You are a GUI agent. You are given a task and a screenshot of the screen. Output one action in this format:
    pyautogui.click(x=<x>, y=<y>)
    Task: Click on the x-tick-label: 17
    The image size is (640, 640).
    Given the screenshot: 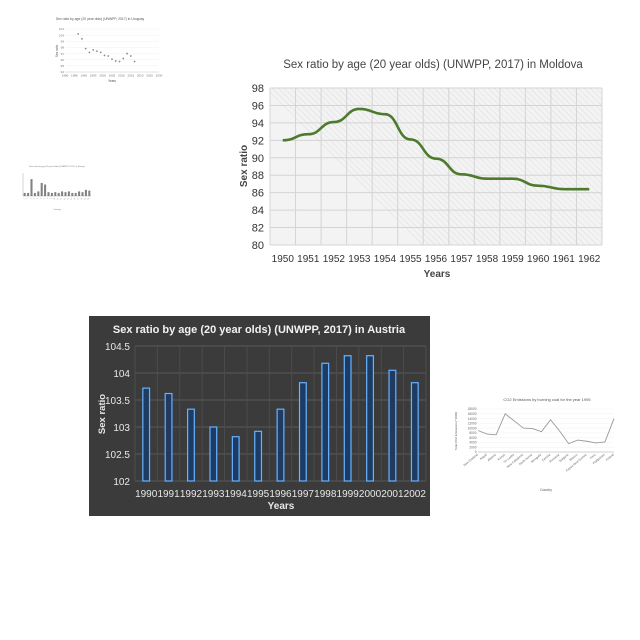 What is the action you would take?
    pyautogui.click(x=78, y=199)
    